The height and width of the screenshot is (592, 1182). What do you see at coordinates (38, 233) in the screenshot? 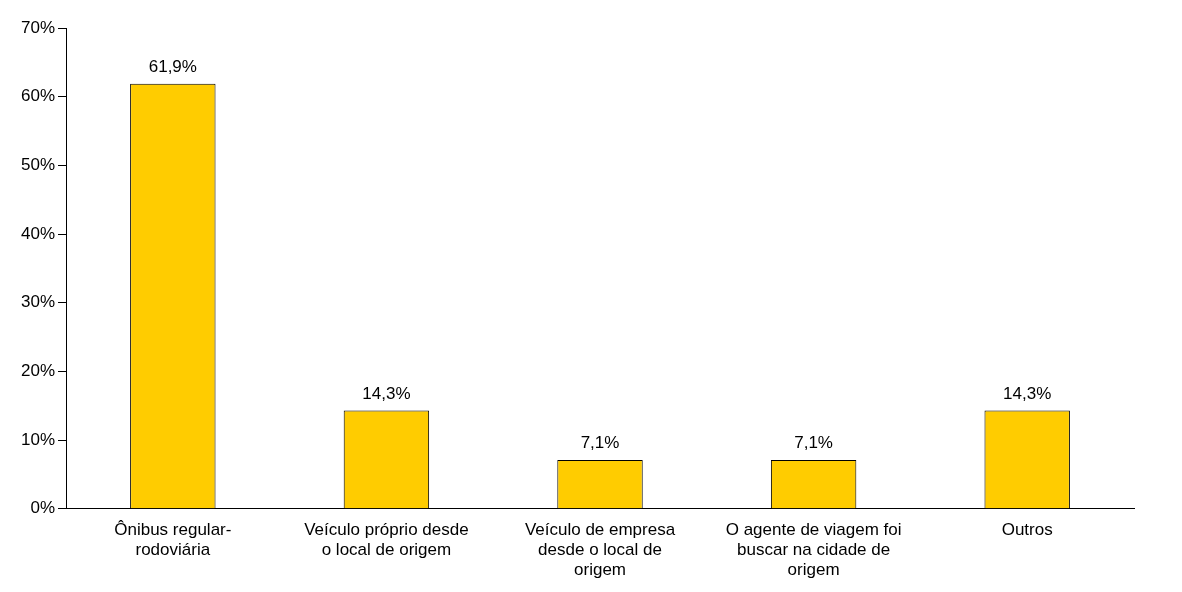
I see `y-tick-label: 40%` at bounding box center [38, 233].